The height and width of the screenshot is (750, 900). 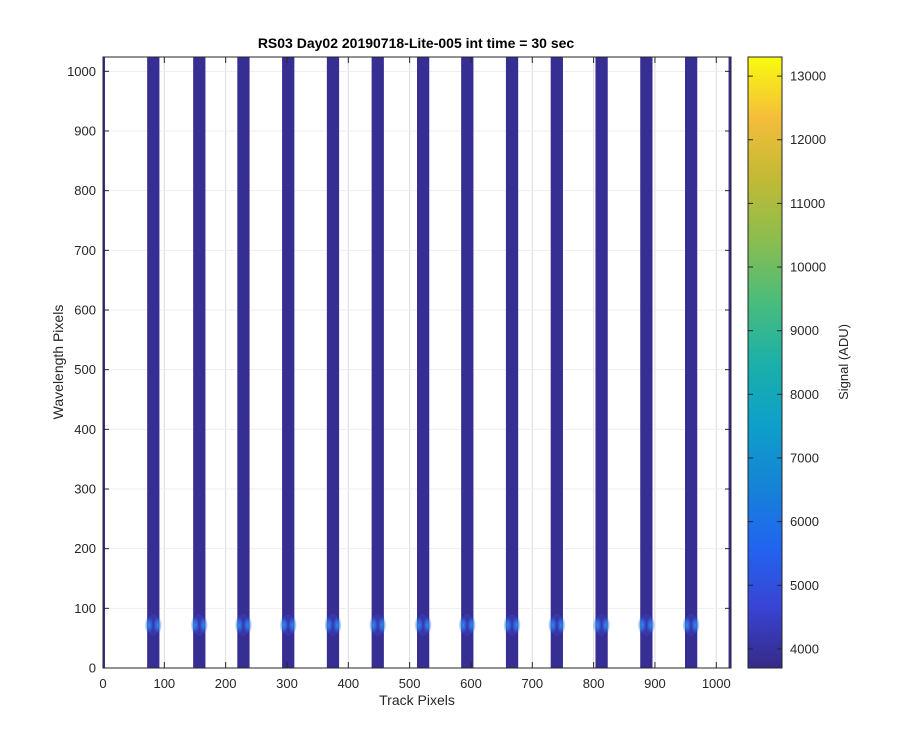 I want to click on x-tick-label: 800, so click(x=594, y=683).